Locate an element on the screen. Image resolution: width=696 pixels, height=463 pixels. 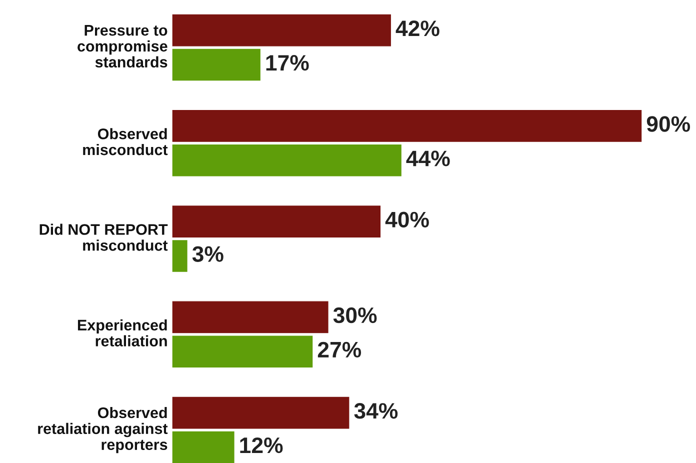
data-label: 30% is located at coordinates (355, 315).